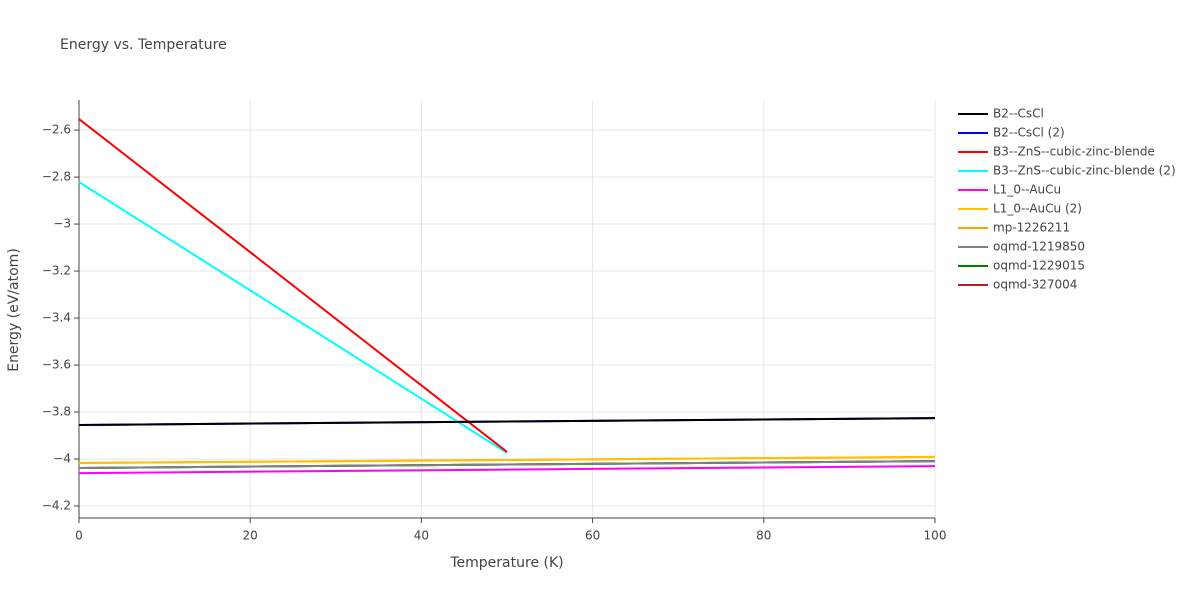 The height and width of the screenshot is (600, 1200). Describe the element at coordinates (421, 536) in the screenshot. I see `x-tick-label: 40` at that location.